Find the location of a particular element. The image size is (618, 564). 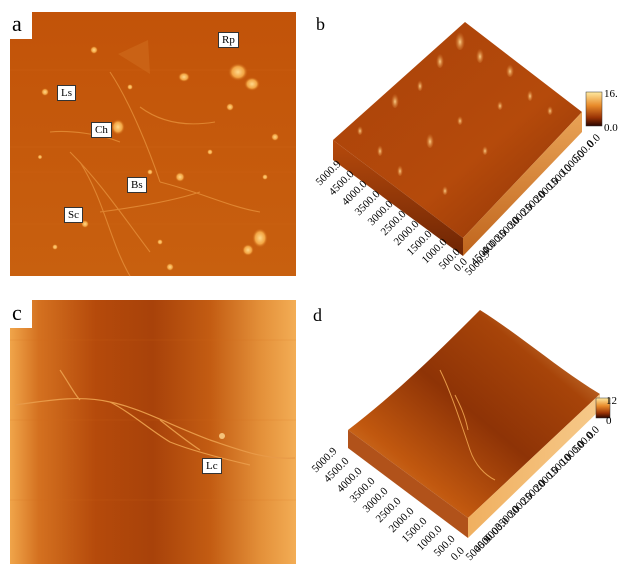

label-ls: Ls is located at coordinates (66, 93).